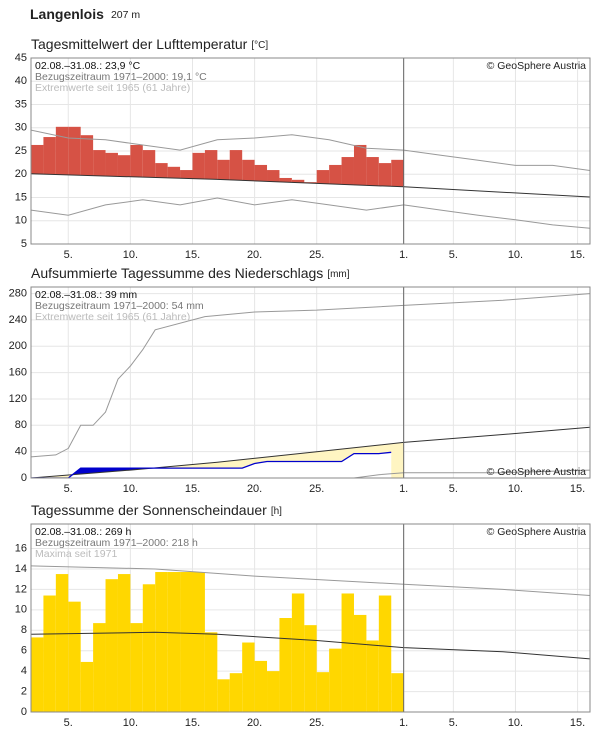 The width and height of the screenshot is (596, 729). What do you see at coordinates (156, 510) in the screenshot?
I see `chart-title: Tagessumme der Sonnenscheindauer [h]` at bounding box center [156, 510].